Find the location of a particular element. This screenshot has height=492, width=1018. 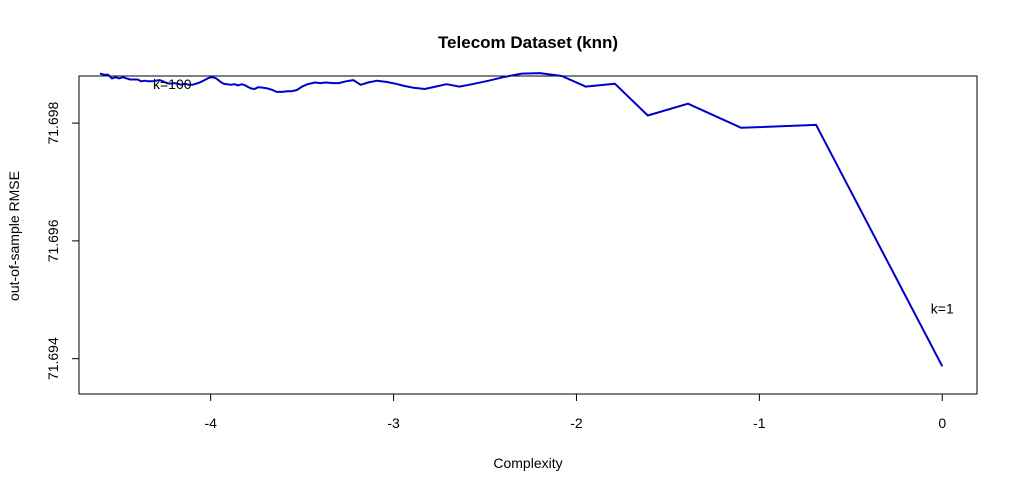

chart-title: Telecom Dataset (knn) is located at coordinates (528, 42).